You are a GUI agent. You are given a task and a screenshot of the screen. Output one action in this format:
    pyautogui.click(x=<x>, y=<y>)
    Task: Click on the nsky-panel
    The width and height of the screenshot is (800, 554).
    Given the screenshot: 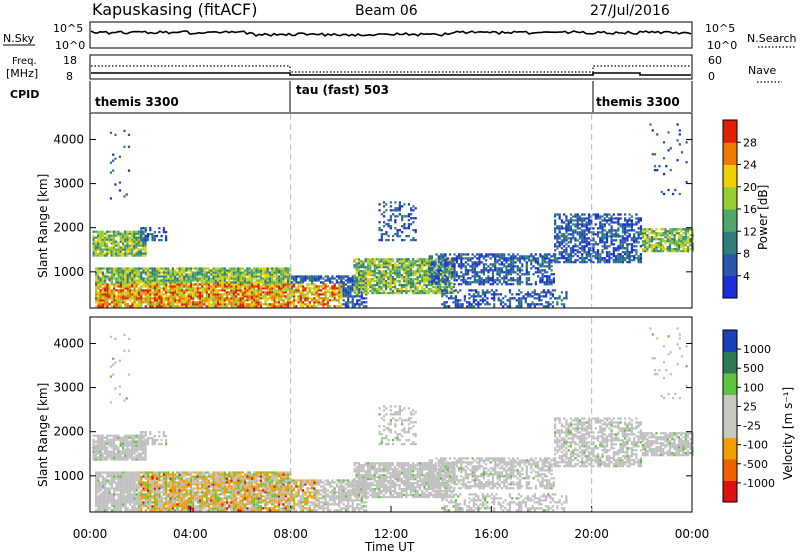 What is the action you would take?
    pyautogui.click(x=391, y=35)
    